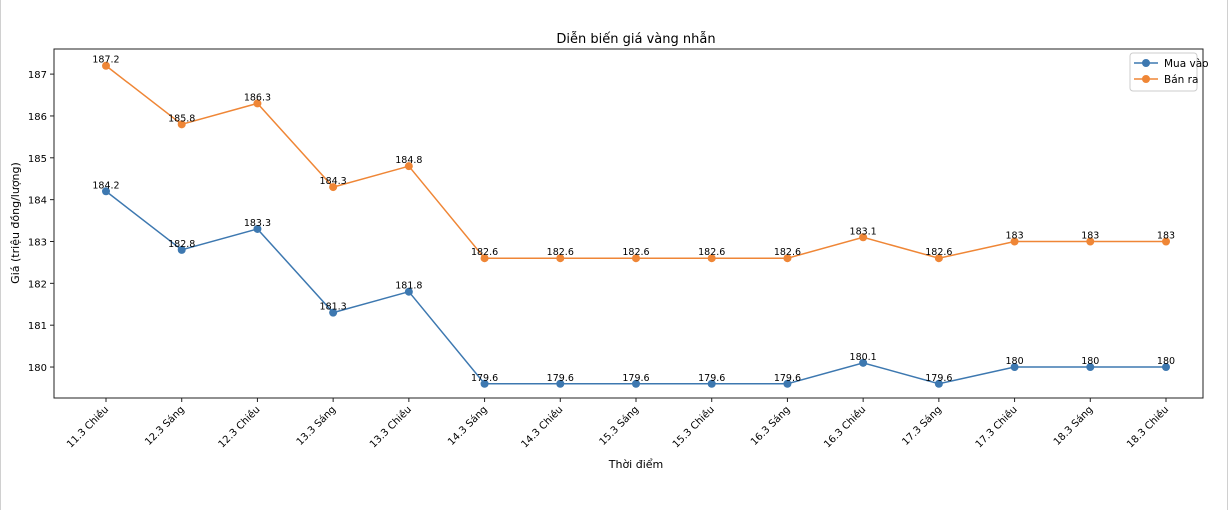 The height and width of the screenshot is (510, 1228). Describe the element at coordinates (845, 427) in the screenshot. I see `x-tick-label: 16.3 Chiều` at that location.